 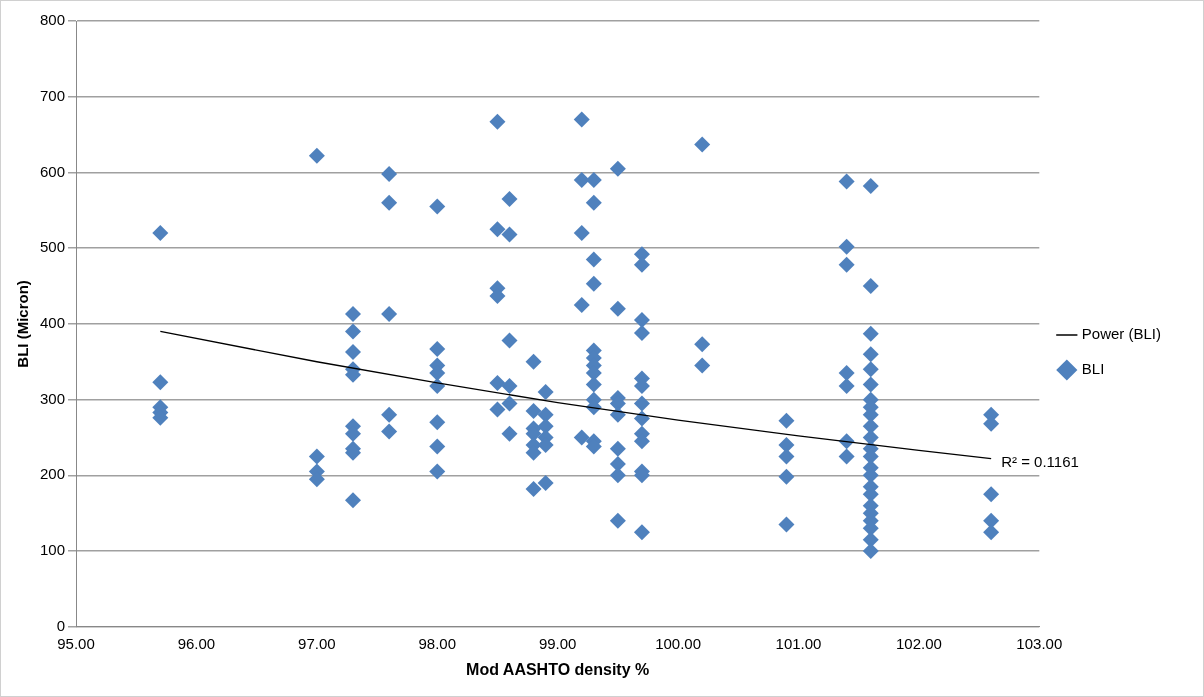 I want to click on y-tick-label: 400, so click(x=53, y=323).